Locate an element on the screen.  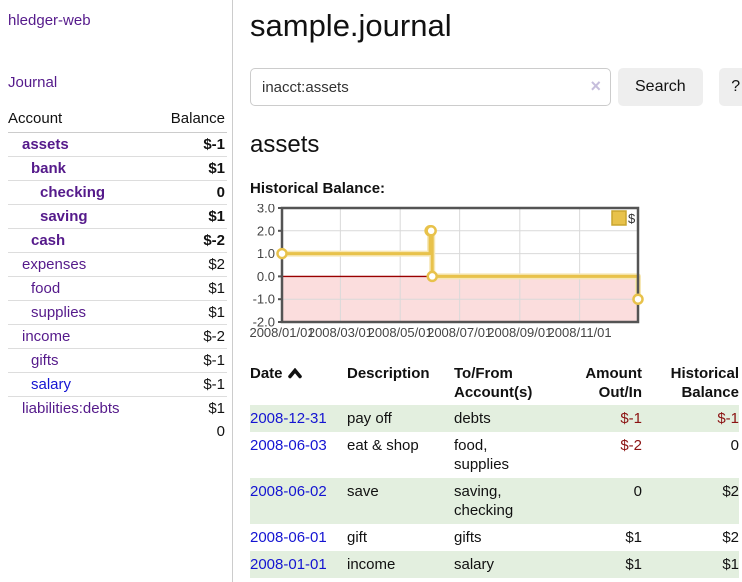
account-row: assets $-1 is located at coordinates (117, 145).